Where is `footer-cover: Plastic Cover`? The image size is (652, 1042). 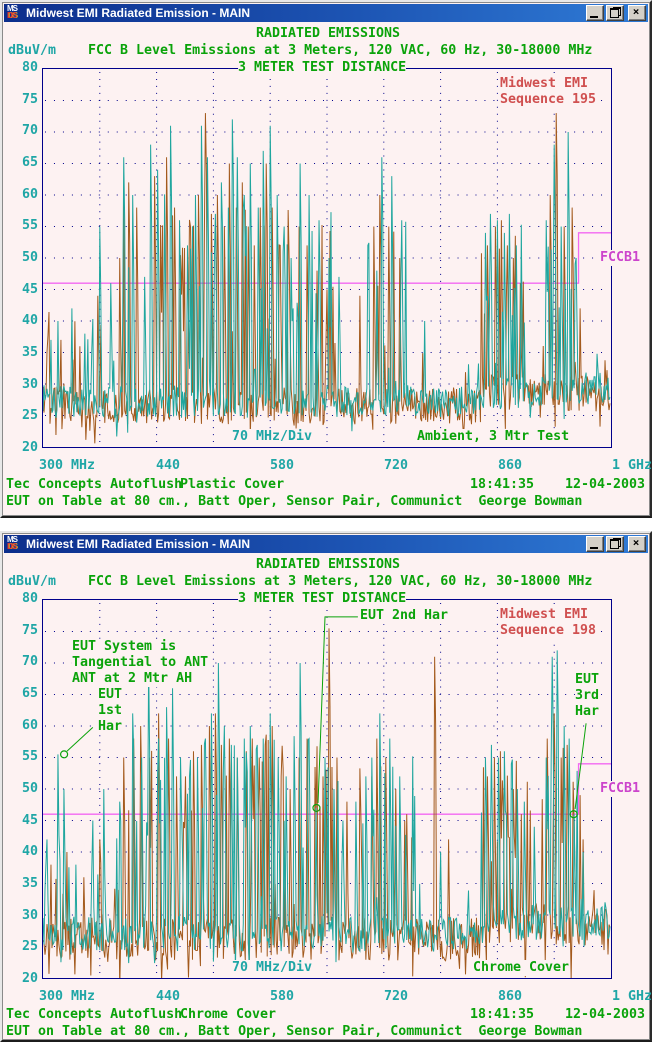
footer-cover: Plastic Cover is located at coordinates (232, 484).